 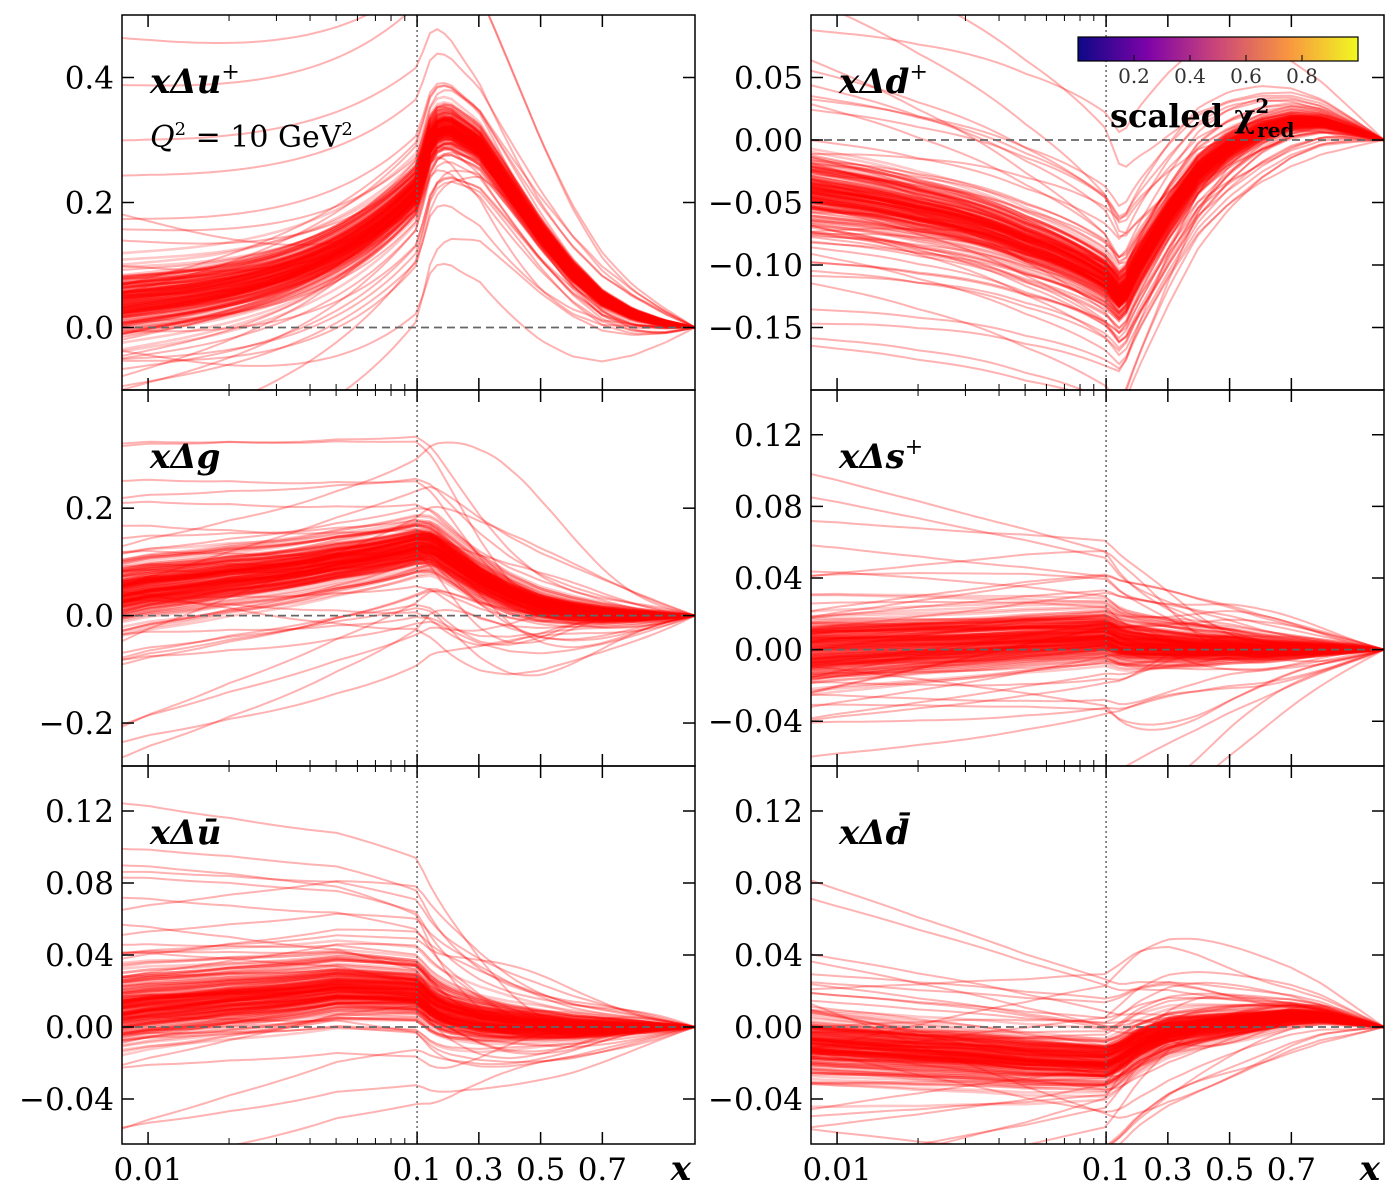 I want to click on ytick-label: 0.2, so click(x=89, y=204).